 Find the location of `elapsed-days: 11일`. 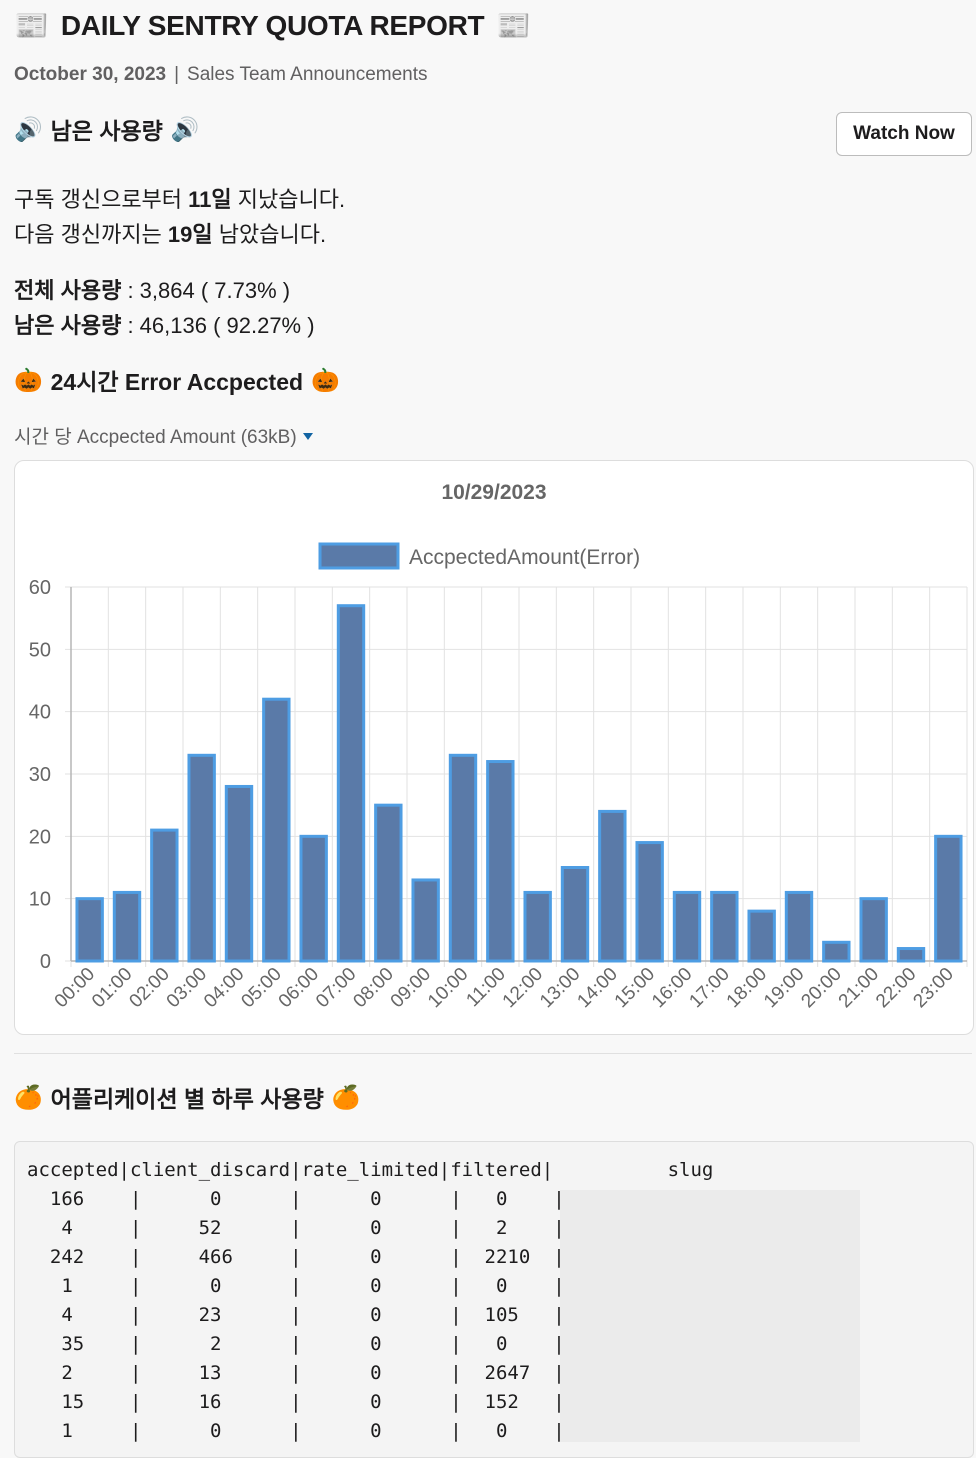

elapsed-days: 11일 is located at coordinates (210, 199).